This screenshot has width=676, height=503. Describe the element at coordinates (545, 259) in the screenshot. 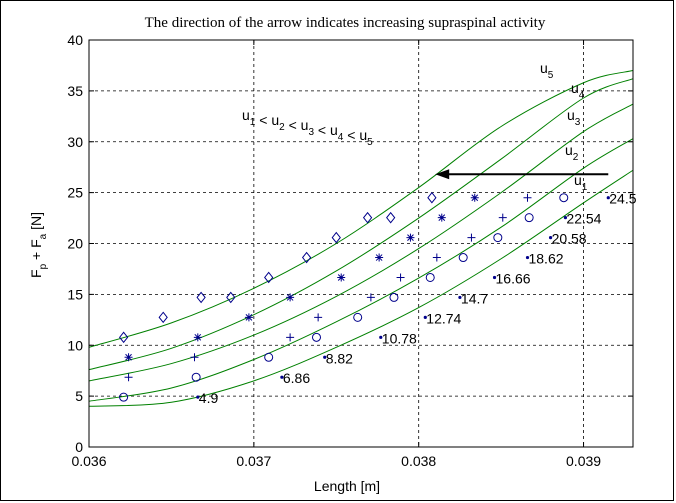

I see `point-label: 18.62` at that location.